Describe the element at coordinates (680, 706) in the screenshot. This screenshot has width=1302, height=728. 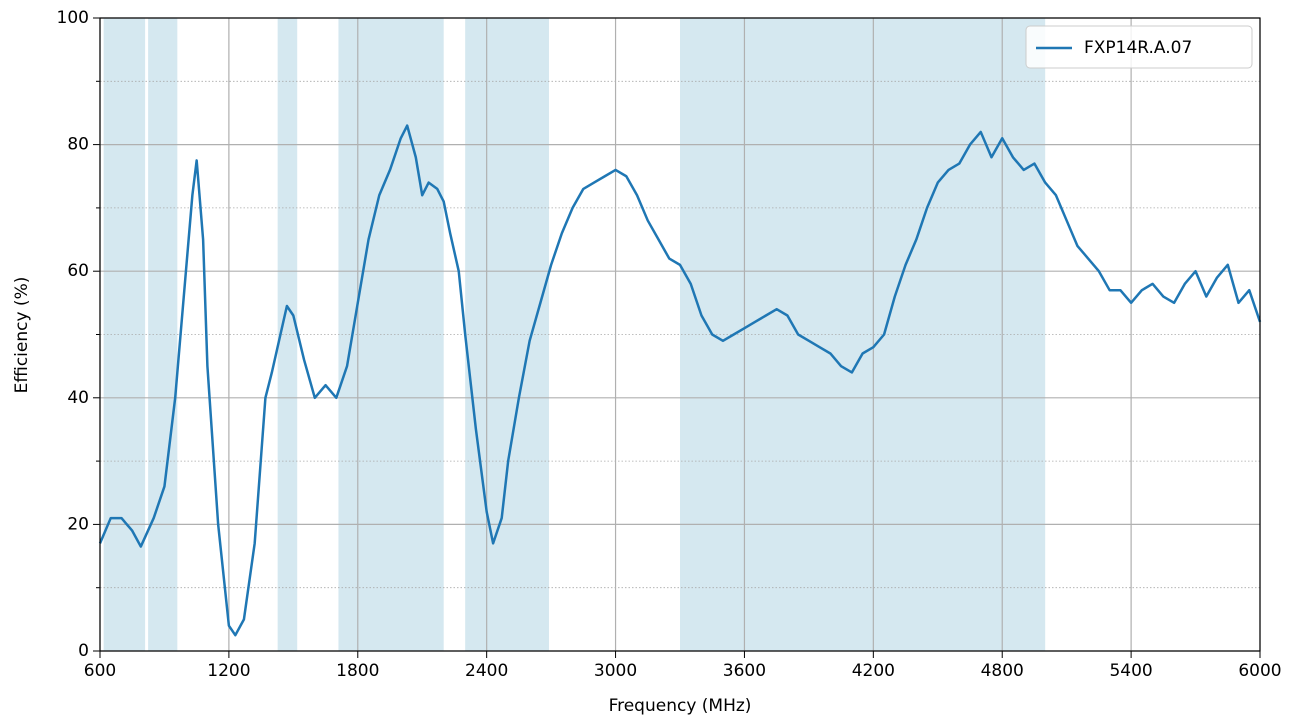
I see `x-axis-label: Frequency (MHz)` at that location.